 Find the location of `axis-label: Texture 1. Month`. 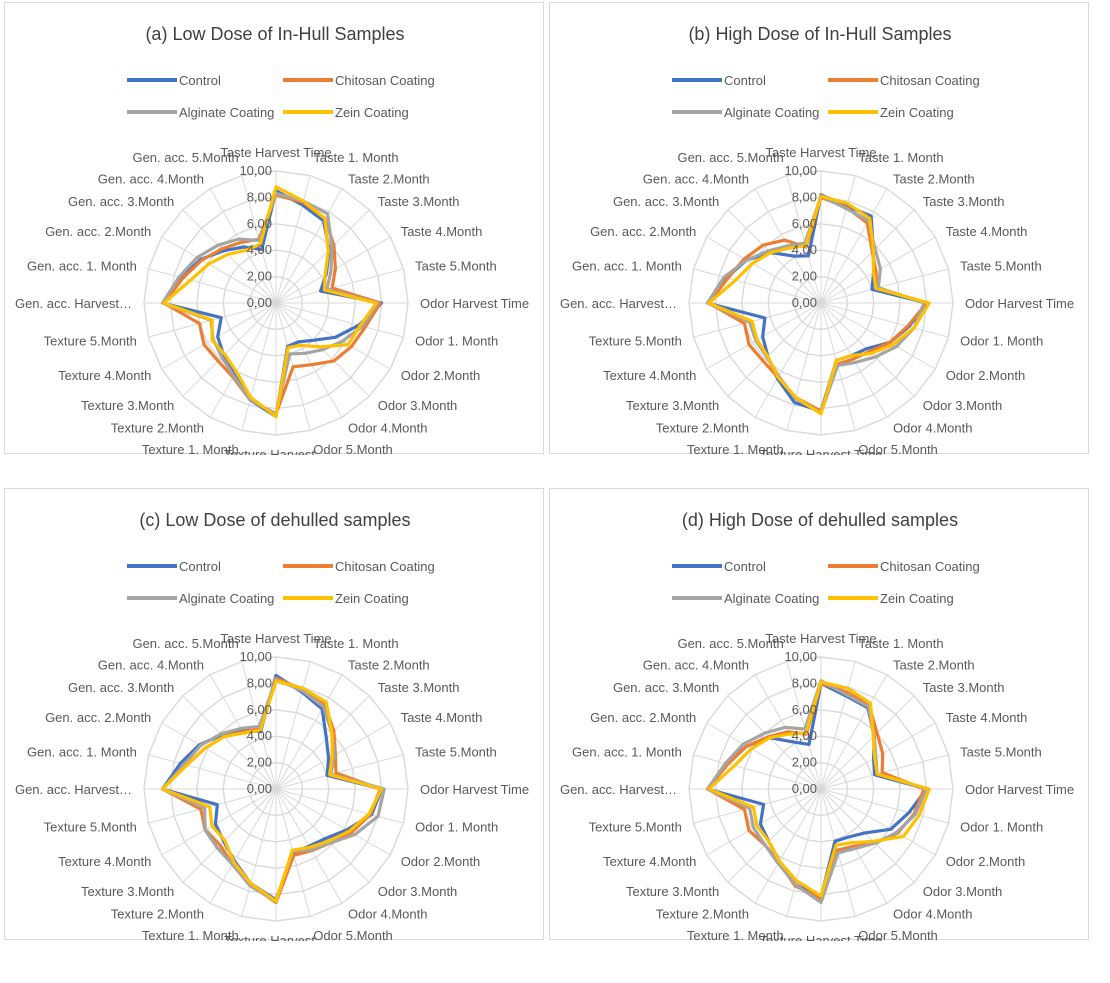

axis-label: Texture 1. Month is located at coordinates (190, 934).